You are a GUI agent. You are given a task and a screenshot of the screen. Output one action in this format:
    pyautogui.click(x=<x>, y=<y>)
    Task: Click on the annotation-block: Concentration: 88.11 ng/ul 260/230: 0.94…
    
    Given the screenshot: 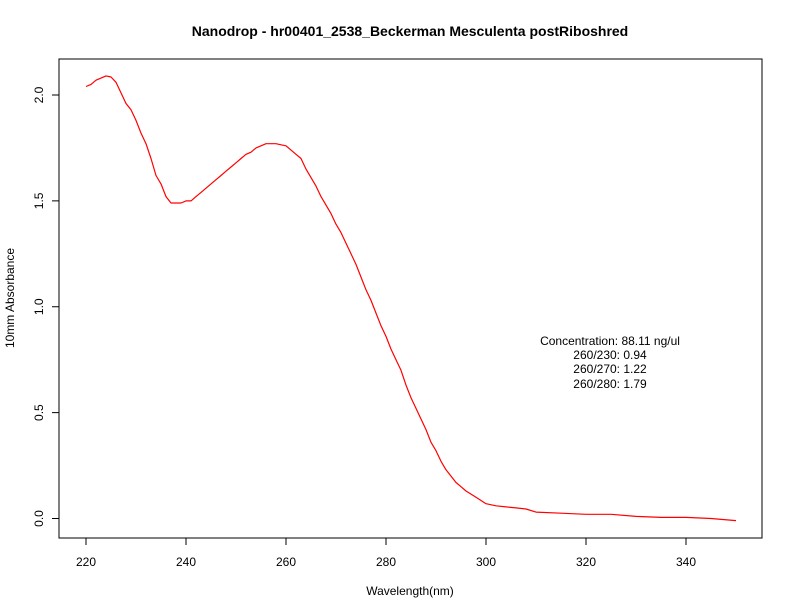 What is the action you would take?
    pyautogui.click(x=610, y=362)
    